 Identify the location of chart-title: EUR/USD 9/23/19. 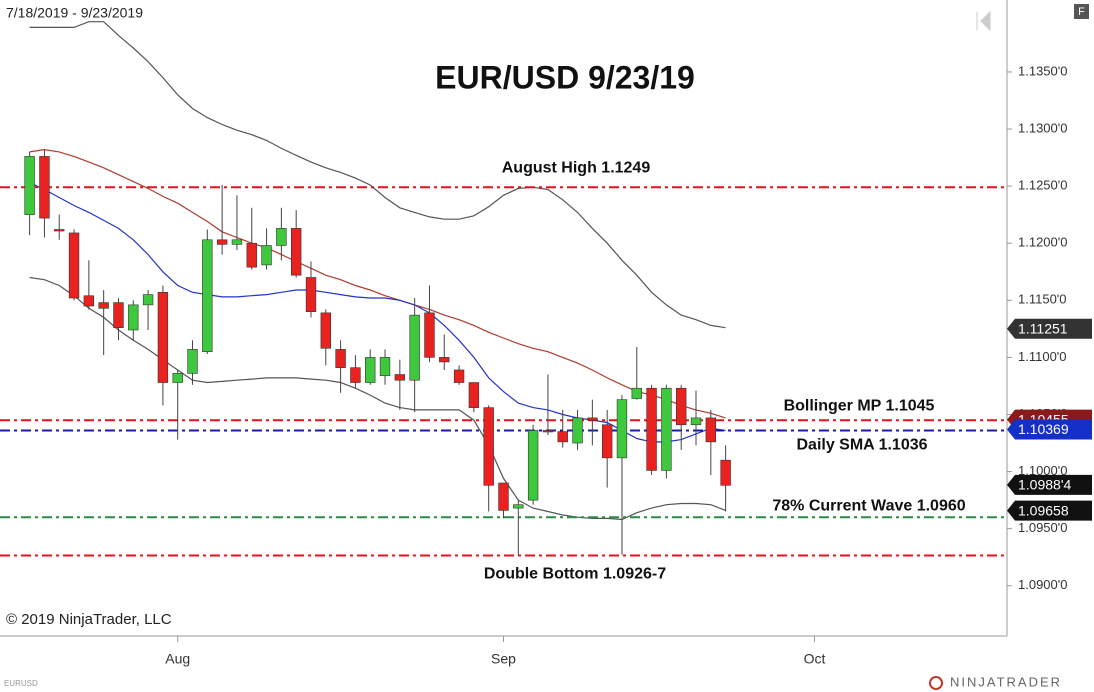
(565, 77).